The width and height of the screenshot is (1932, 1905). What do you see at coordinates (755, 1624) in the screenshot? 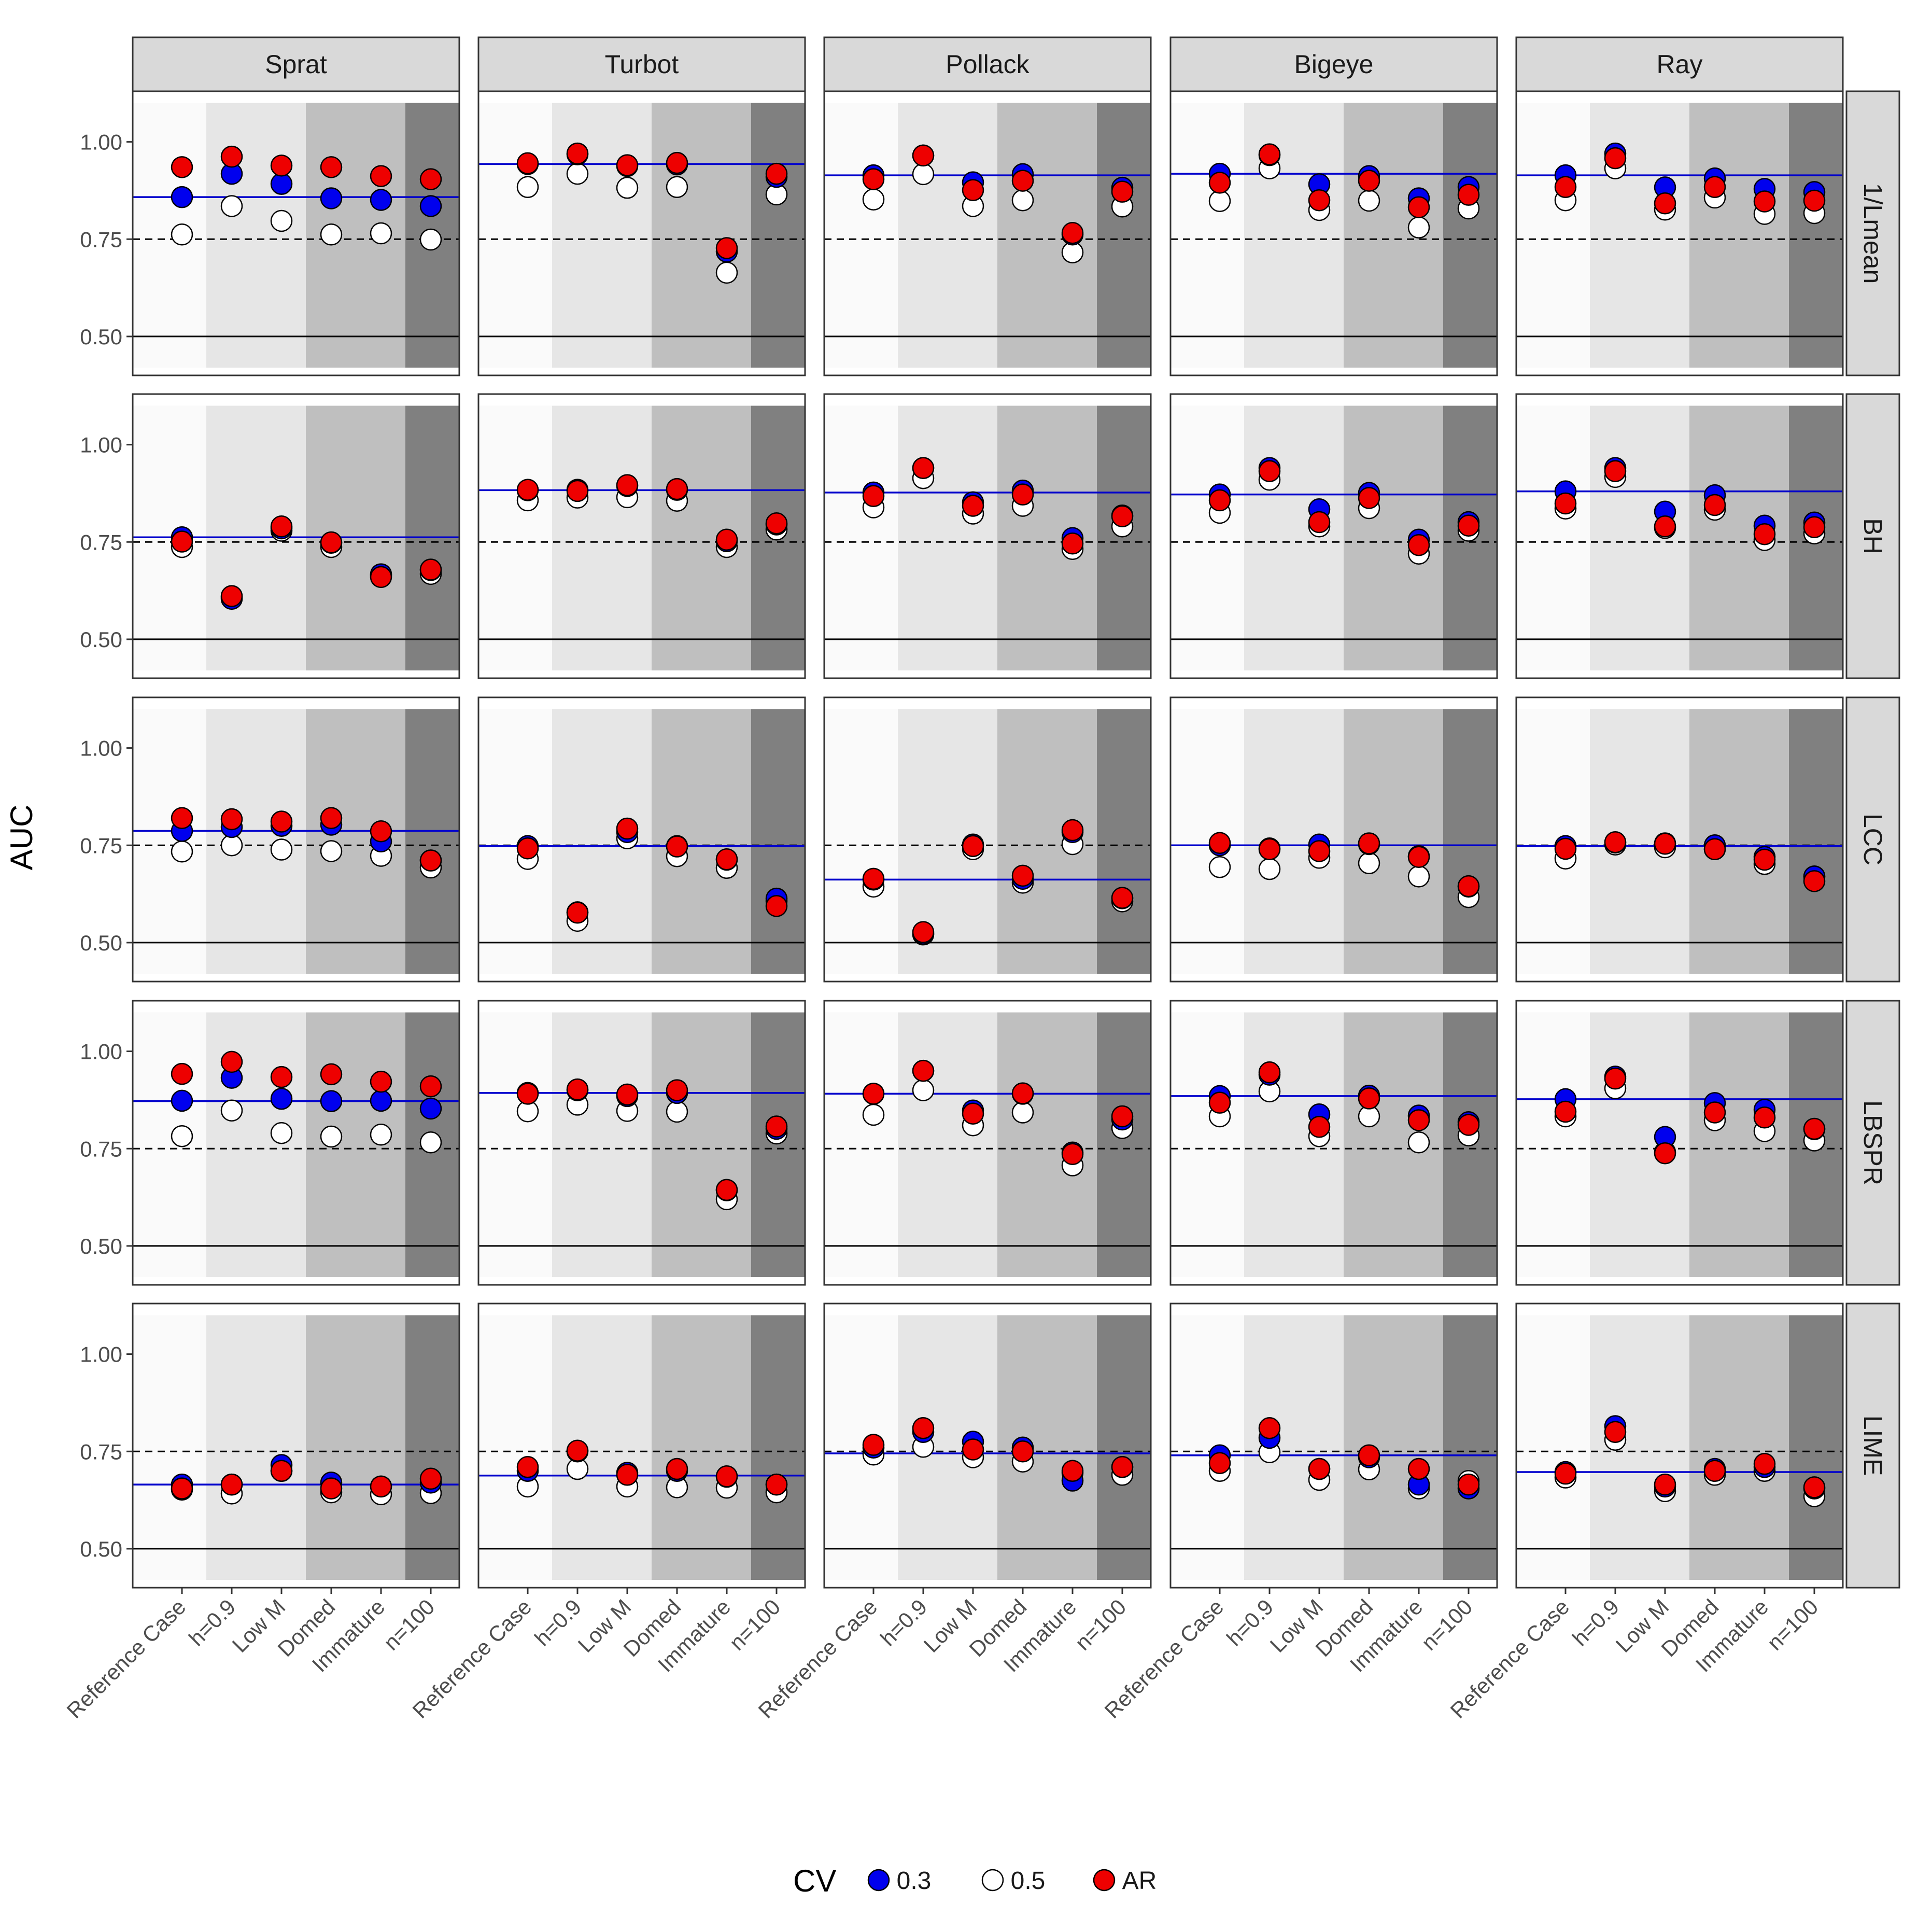
I see `x-tick-label: n=100` at bounding box center [755, 1624].